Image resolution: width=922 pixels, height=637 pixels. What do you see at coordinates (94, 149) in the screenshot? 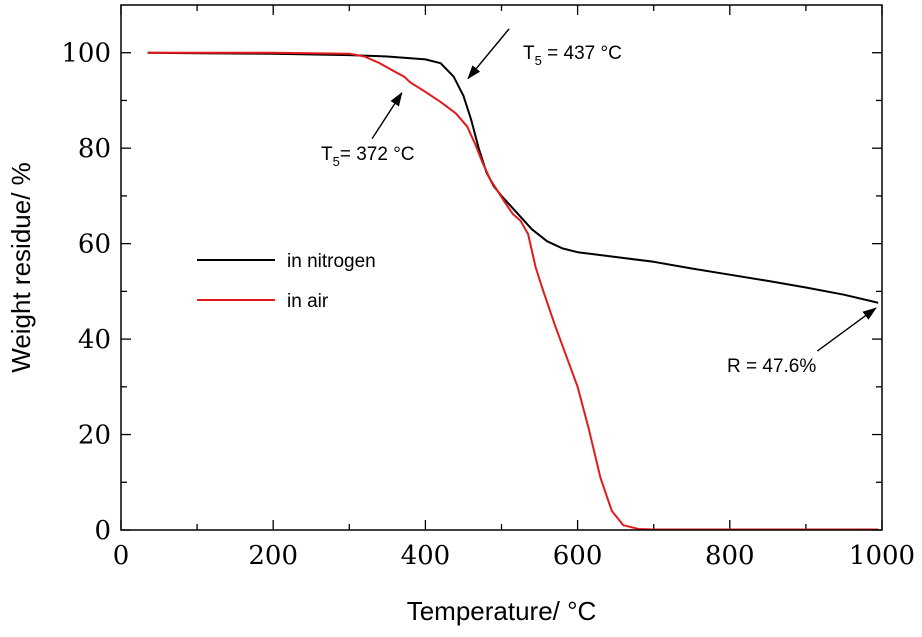
I see `y-tick-label: 80` at bounding box center [94, 149].